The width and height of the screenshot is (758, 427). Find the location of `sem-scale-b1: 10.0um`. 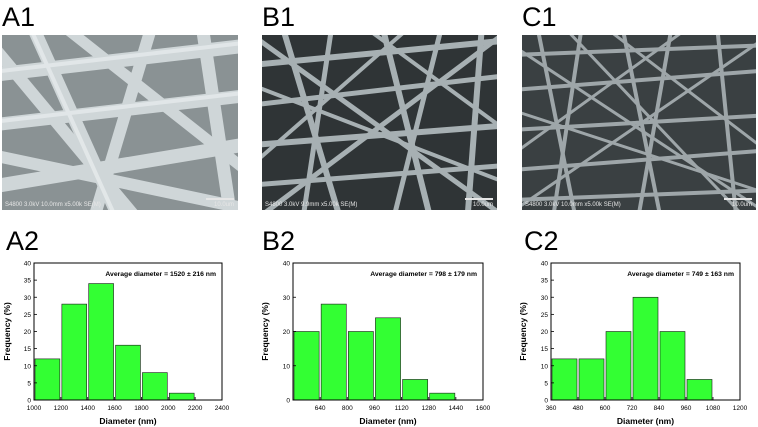

sem-scale-b1: 10.0um is located at coordinates (482, 205).